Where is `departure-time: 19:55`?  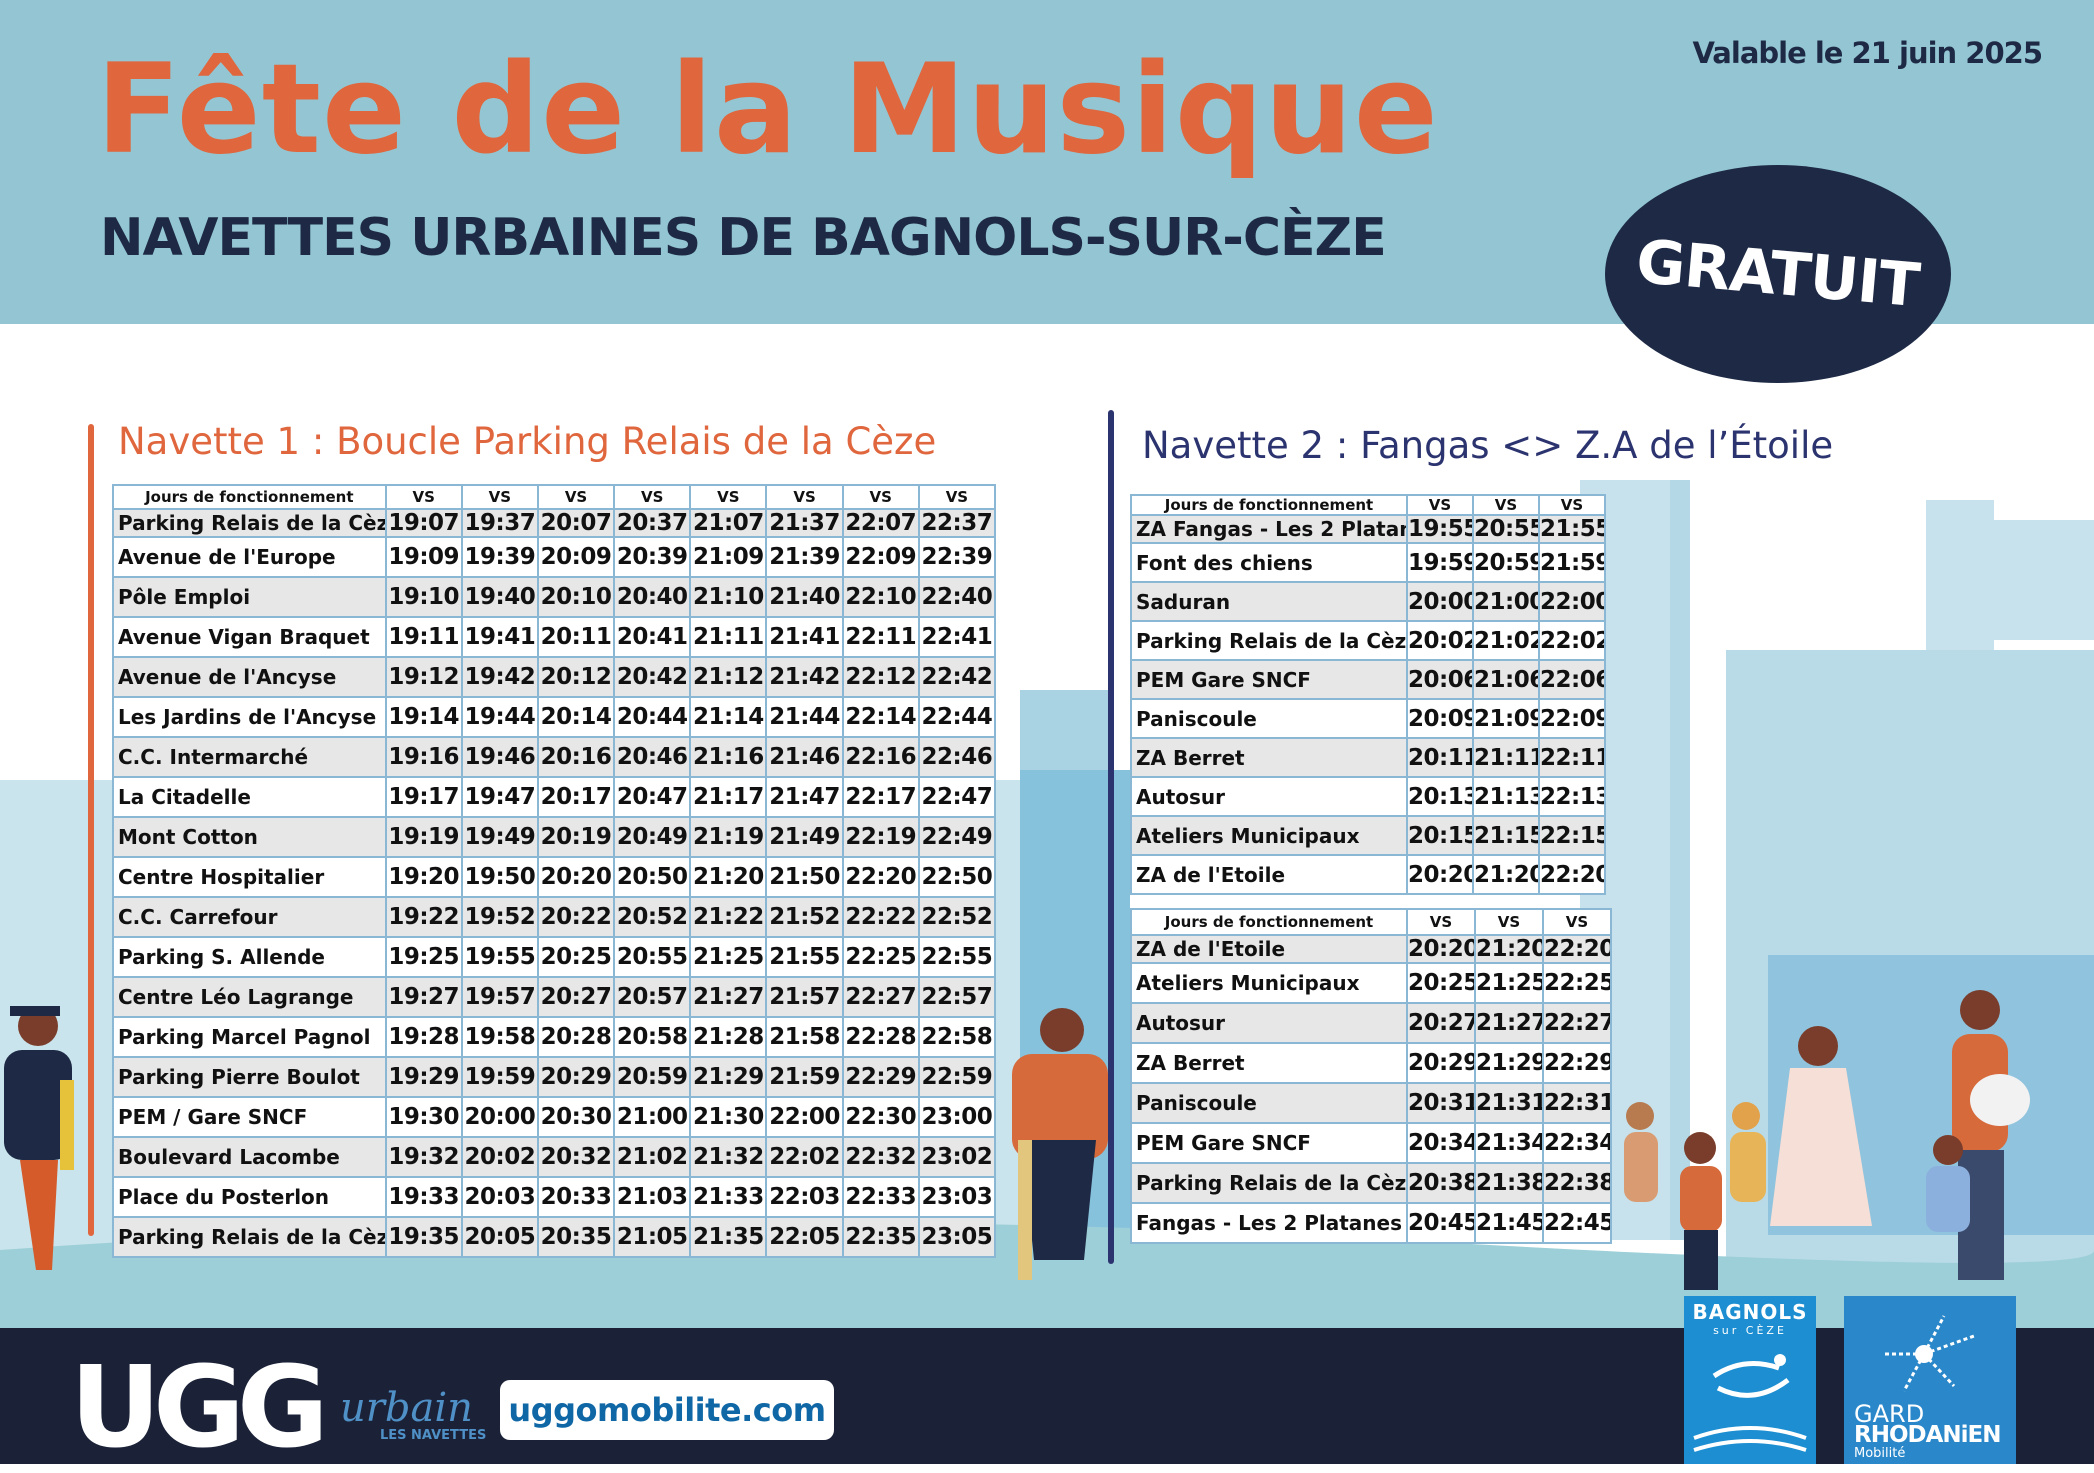
departure-time: 19:55 is located at coordinates (1440, 529).